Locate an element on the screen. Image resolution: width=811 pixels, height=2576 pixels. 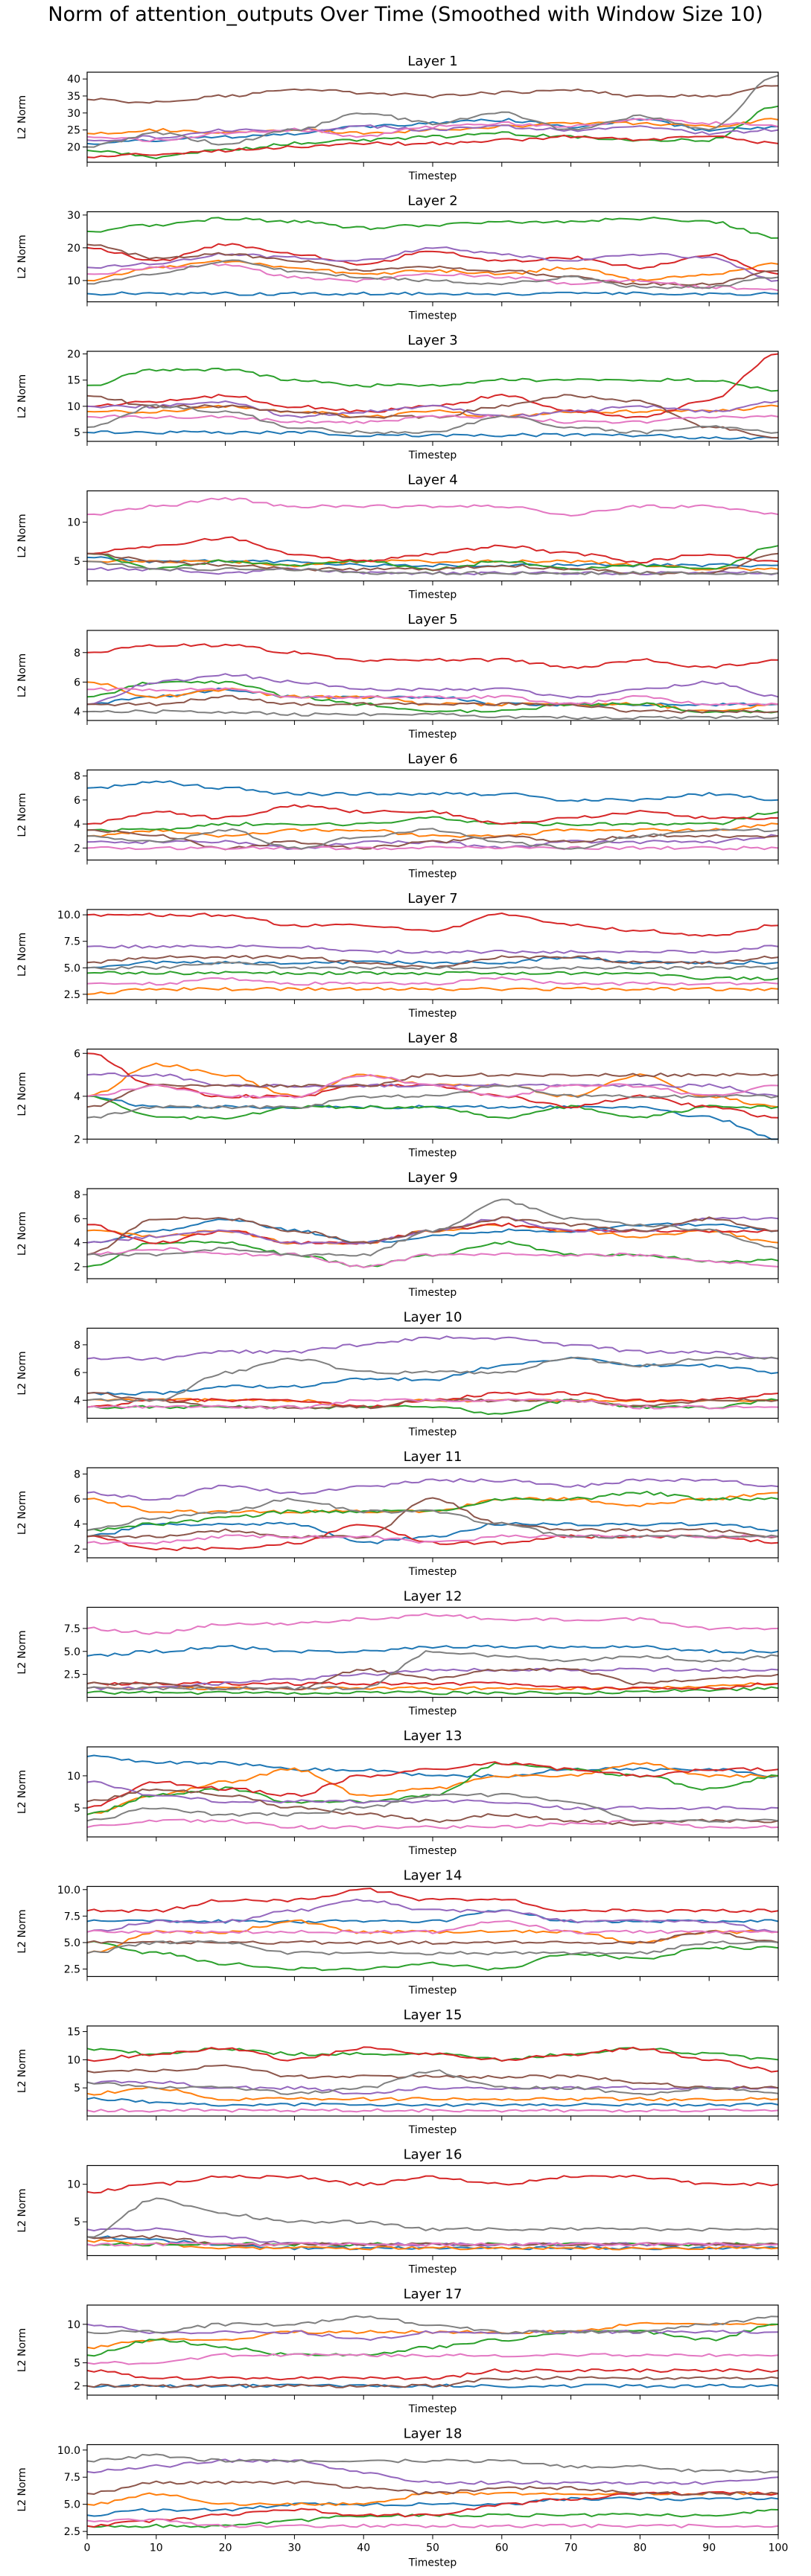
panel-layer-14: Layer 14 2.5 5.0 7.5 10.0 Timestep L2 Norm is located at coordinates (397, 1933).